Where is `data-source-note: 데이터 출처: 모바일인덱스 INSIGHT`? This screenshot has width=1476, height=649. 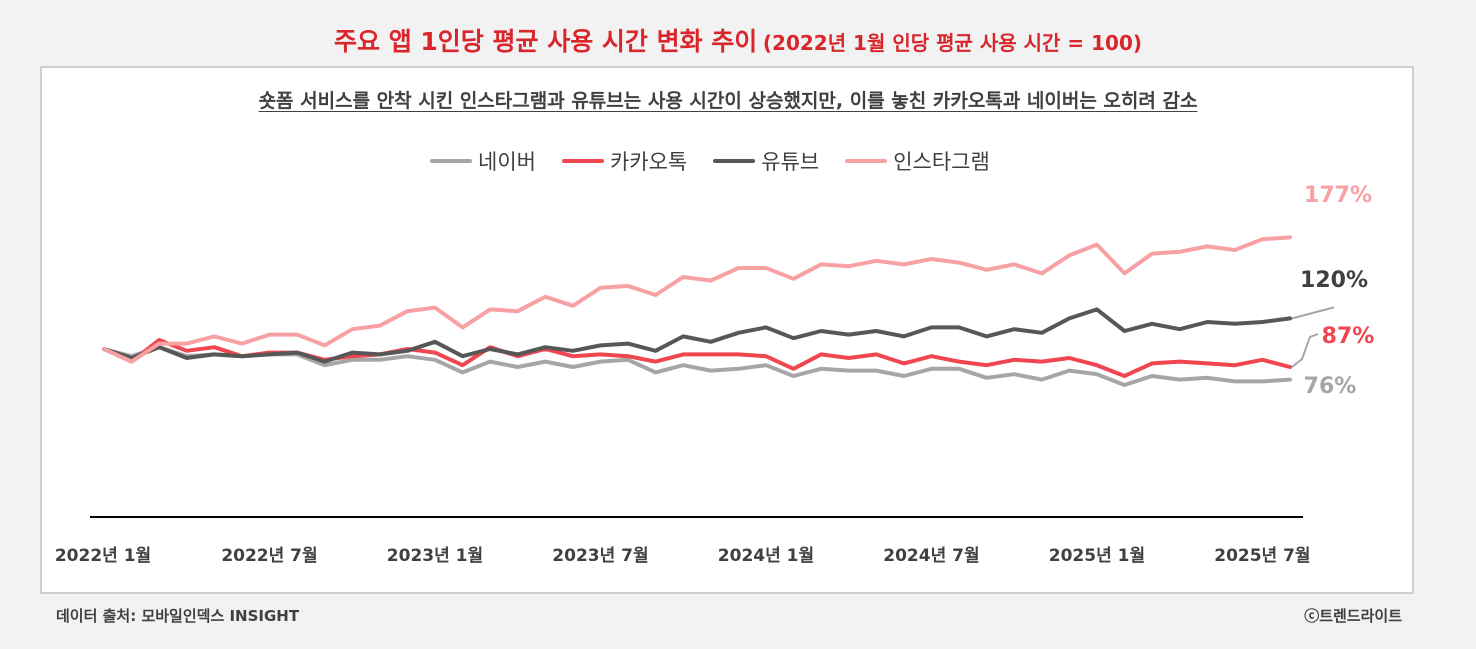
data-source-note: 데이터 출처: 모바일인덱스 INSIGHT is located at coordinates (178, 616).